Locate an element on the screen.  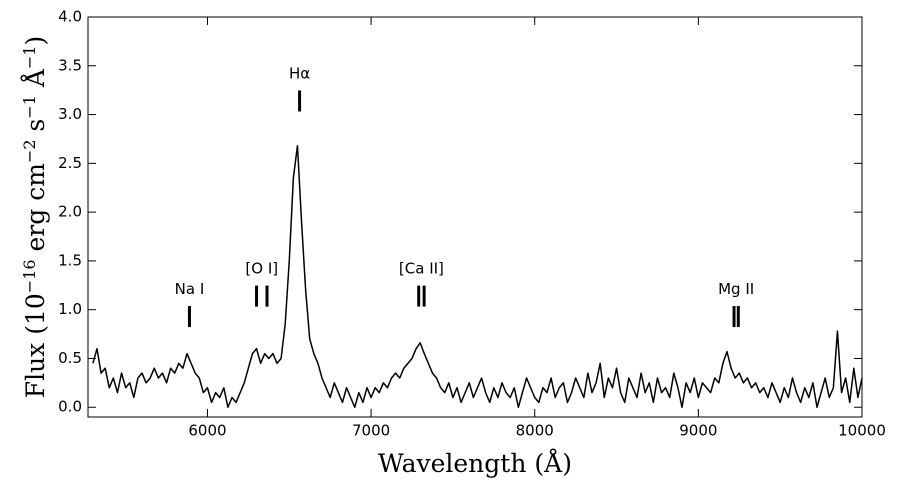
y-axis-label-part: s is located at coordinates (35, 129).